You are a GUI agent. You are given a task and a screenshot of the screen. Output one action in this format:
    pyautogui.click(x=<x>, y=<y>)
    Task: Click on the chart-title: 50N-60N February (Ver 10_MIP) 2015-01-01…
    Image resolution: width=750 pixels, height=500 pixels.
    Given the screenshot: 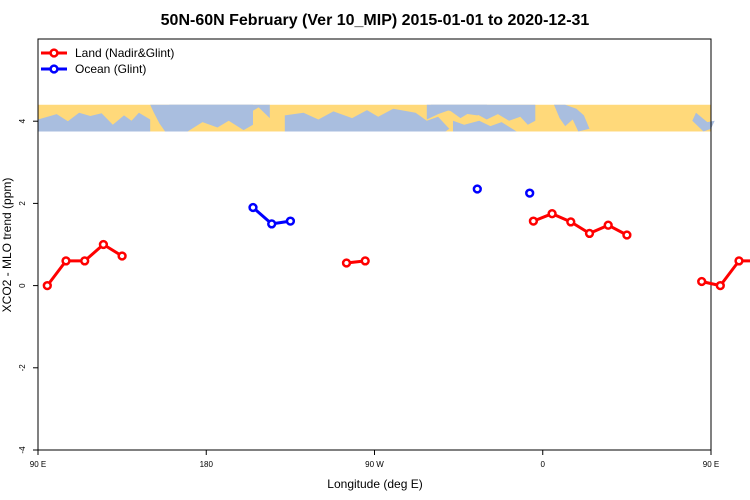 What is the action you would take?
    pyautogui.click(x=375, y=20)
    